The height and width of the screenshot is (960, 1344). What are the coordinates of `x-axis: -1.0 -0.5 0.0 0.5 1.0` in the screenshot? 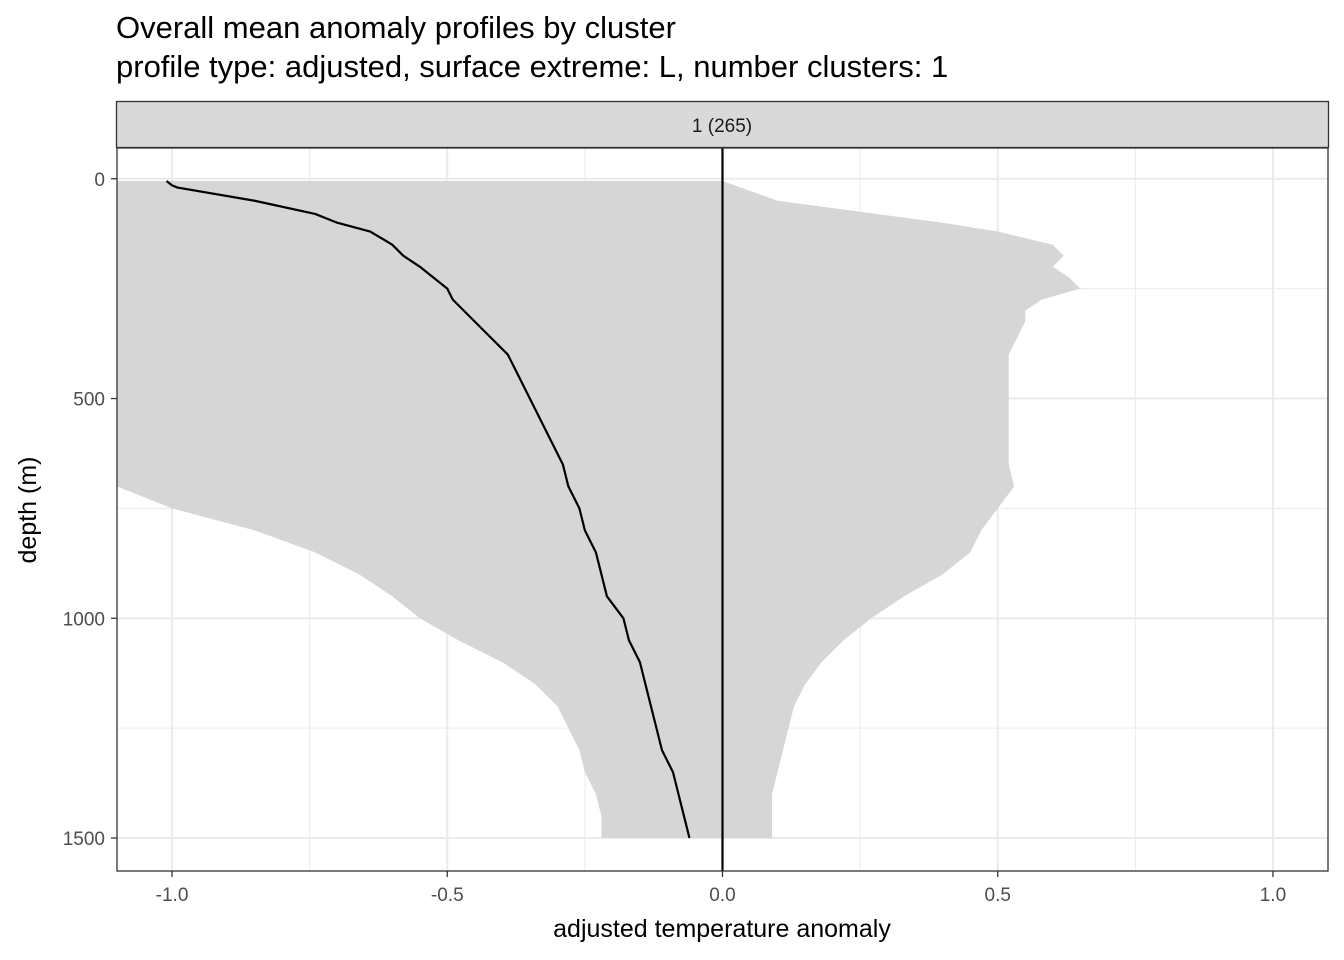 It's located at (721, 888).